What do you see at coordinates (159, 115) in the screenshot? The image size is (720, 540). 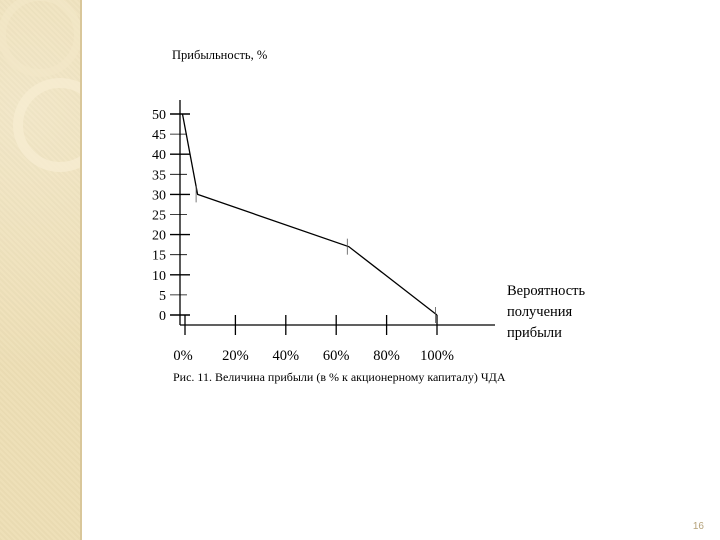 I see `y-tick-label: 50` at bounding box center [159, 115].